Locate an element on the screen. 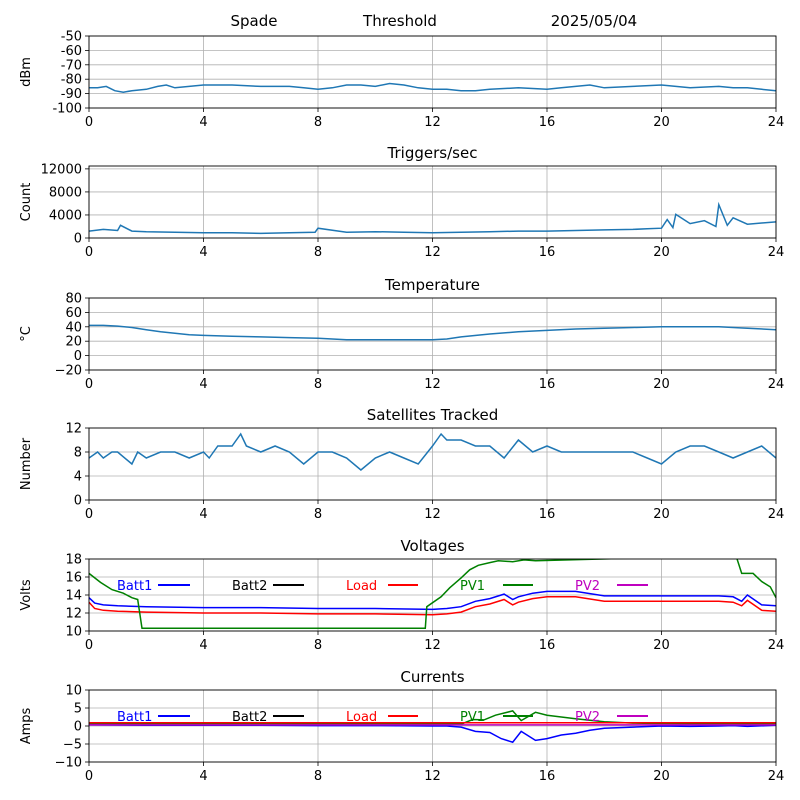  y-tick-label: 4 is located at coordinates (78, 477).